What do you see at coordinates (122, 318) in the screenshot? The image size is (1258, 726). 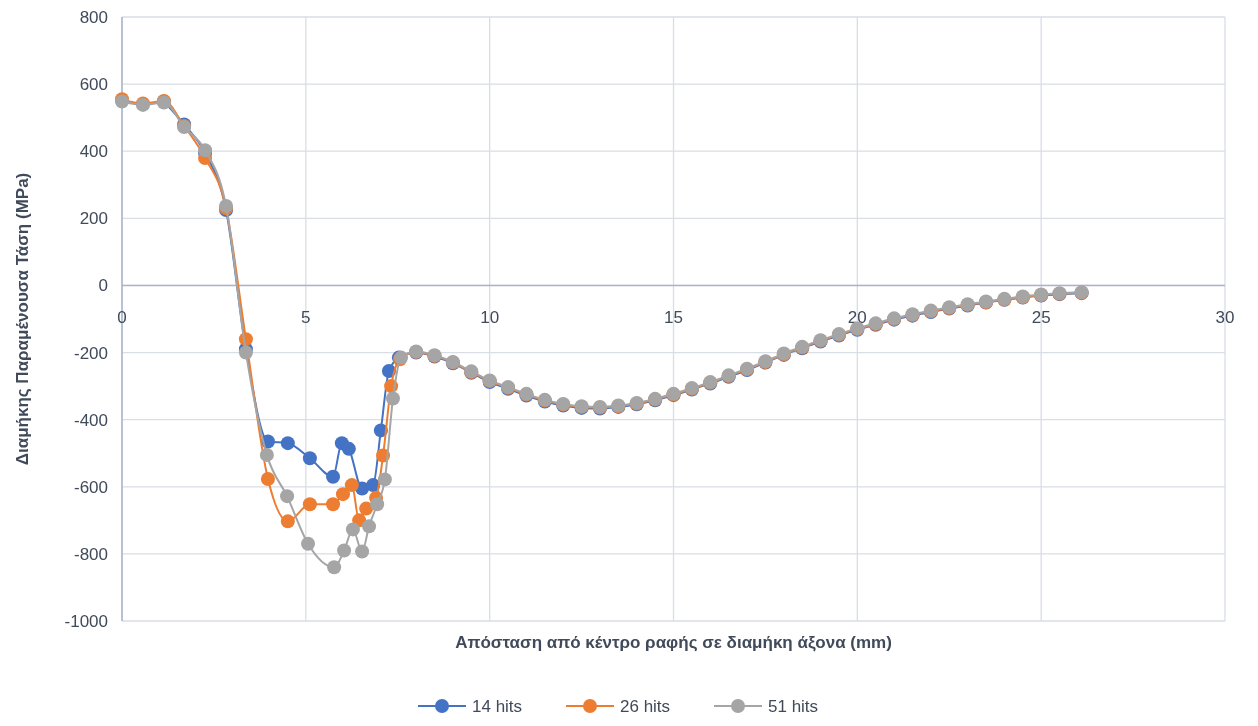 I see `x-tick-label: 0` at bounding box center [122, 318].